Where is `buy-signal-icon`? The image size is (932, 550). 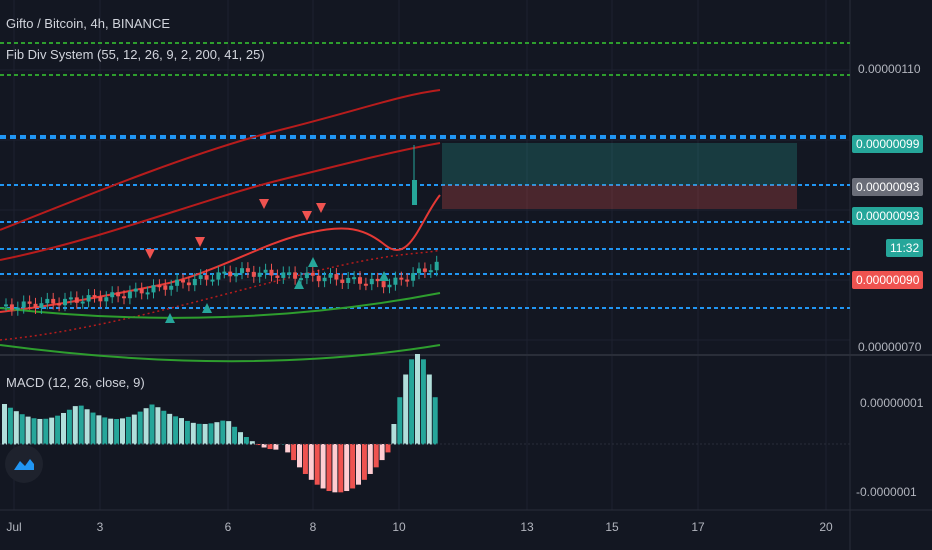
buy-signal-icon is located at coordinates (170, 318).